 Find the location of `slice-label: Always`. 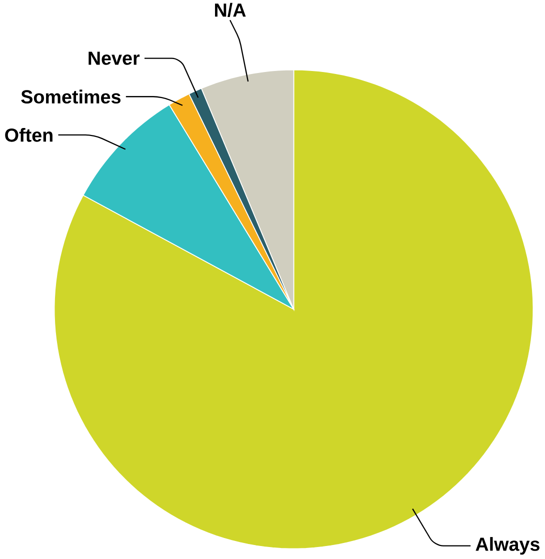

slice-label: Always is located at coordinates (508, 546).